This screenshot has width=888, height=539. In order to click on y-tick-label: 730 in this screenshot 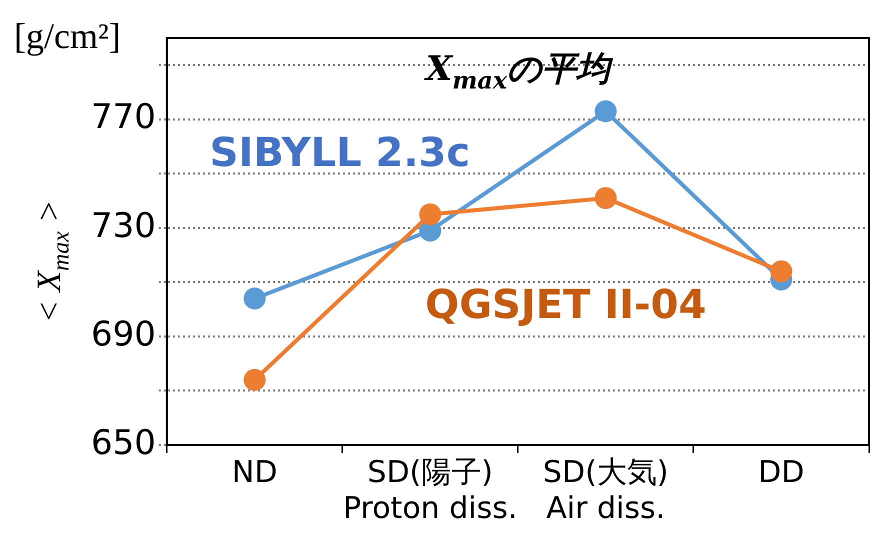, I will do `click(123, 226)`.